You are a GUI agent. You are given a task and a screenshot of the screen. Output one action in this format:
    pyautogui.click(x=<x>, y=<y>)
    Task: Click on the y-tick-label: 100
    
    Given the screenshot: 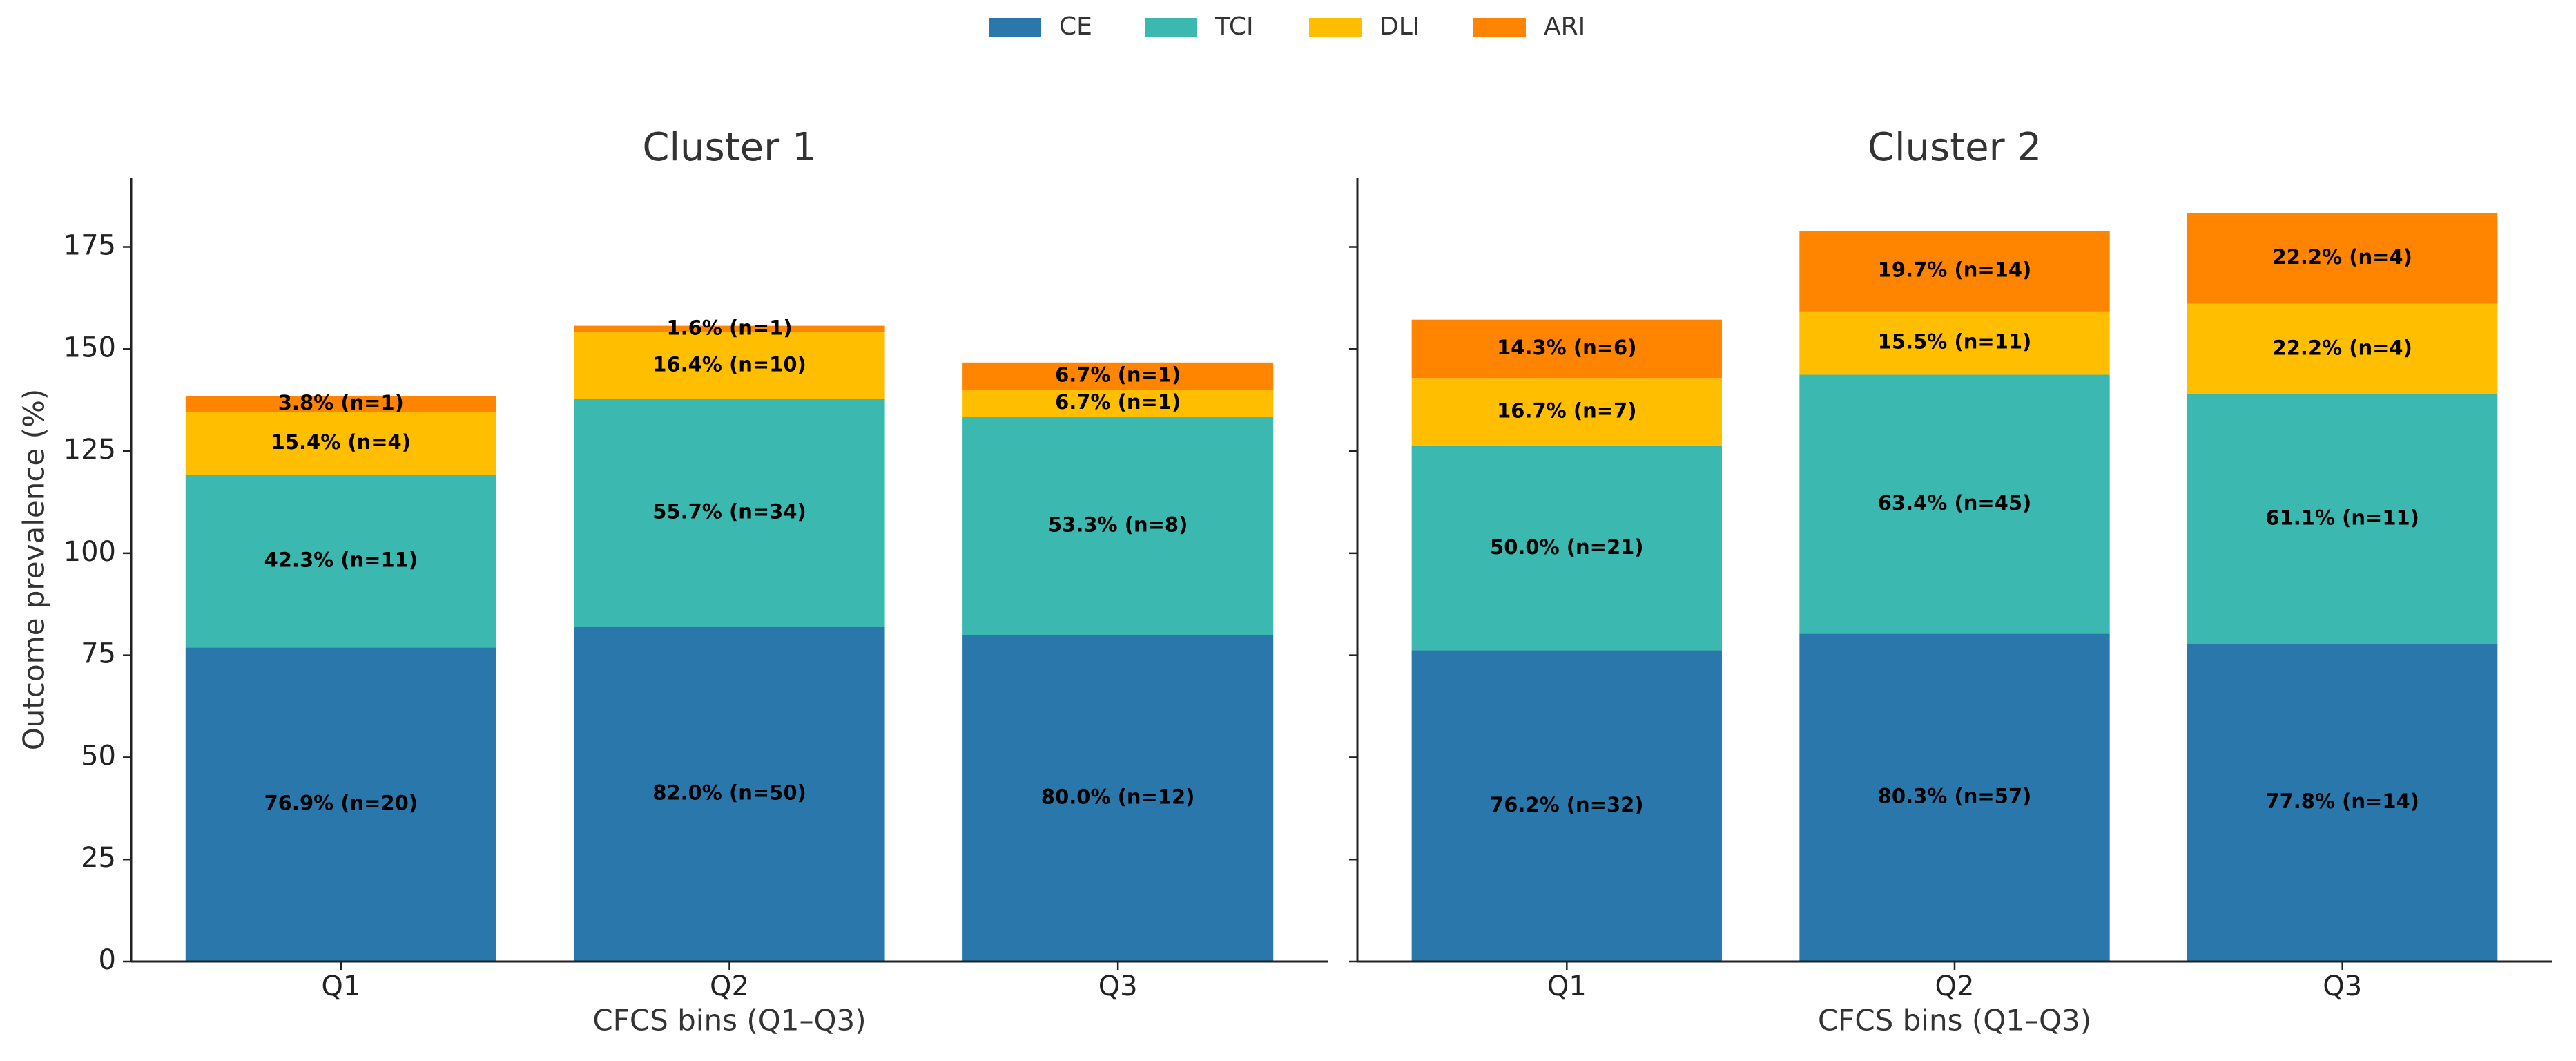 What is the action you would take?
    pyautogui.click(x=90, y=552)
    